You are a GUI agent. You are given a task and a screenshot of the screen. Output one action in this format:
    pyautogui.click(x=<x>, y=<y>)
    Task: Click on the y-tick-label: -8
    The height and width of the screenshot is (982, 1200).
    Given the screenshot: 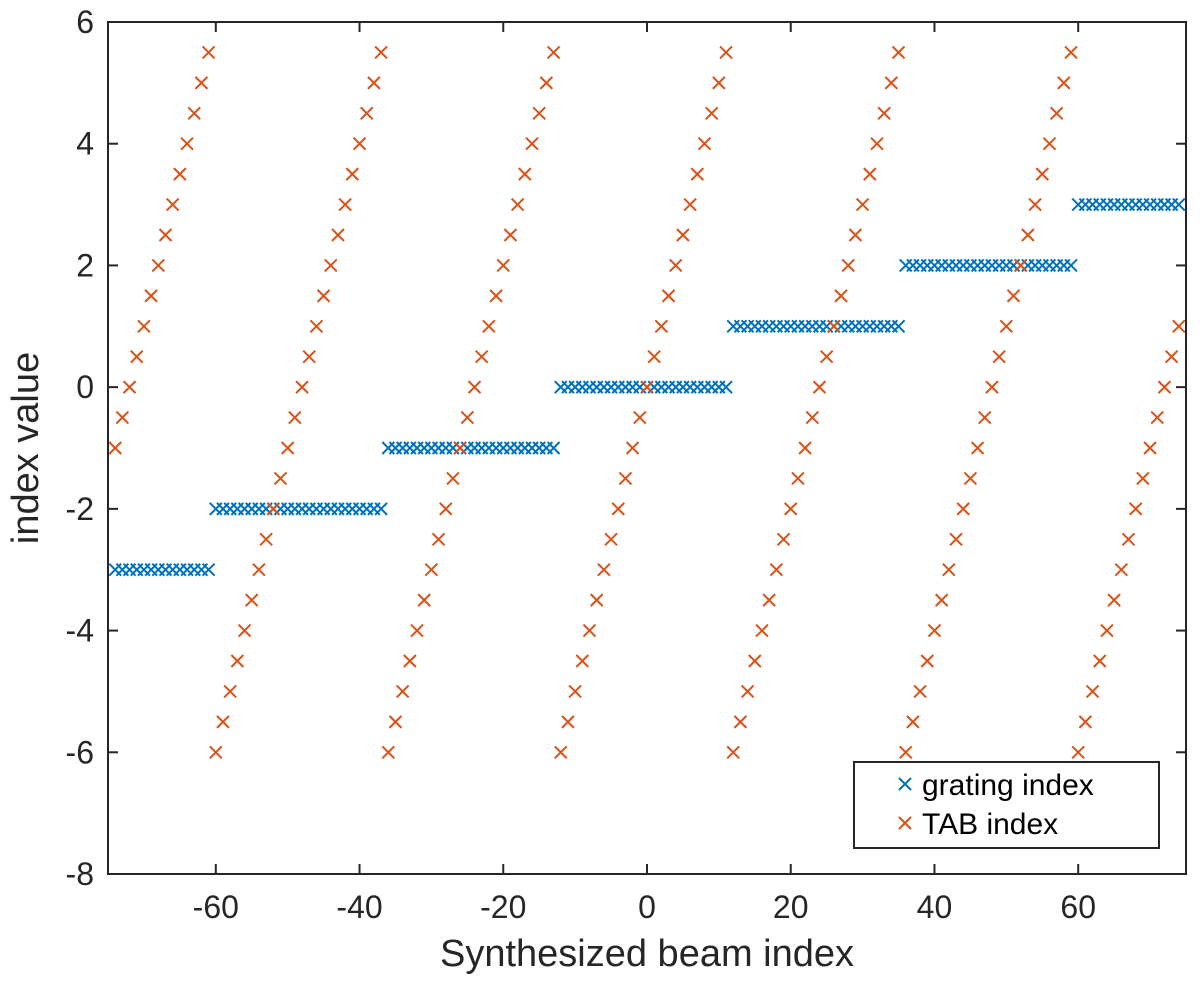 What is the action you would take?
    pyautogui.click(x=80, y=874)
    